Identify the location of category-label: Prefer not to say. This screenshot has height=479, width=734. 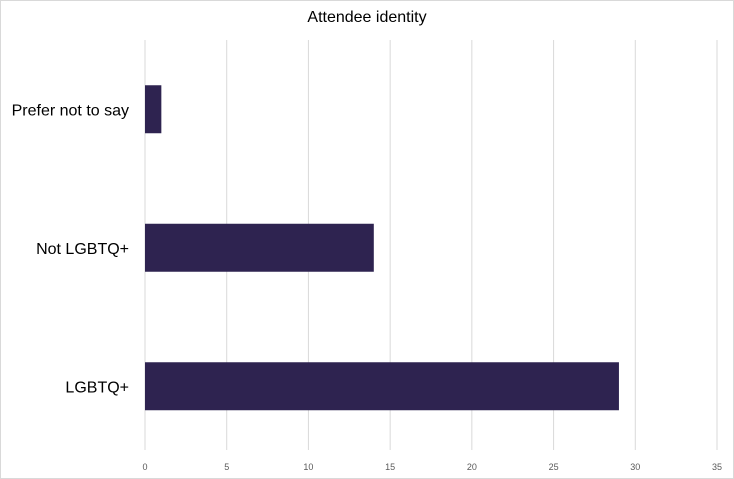
(70, 110).